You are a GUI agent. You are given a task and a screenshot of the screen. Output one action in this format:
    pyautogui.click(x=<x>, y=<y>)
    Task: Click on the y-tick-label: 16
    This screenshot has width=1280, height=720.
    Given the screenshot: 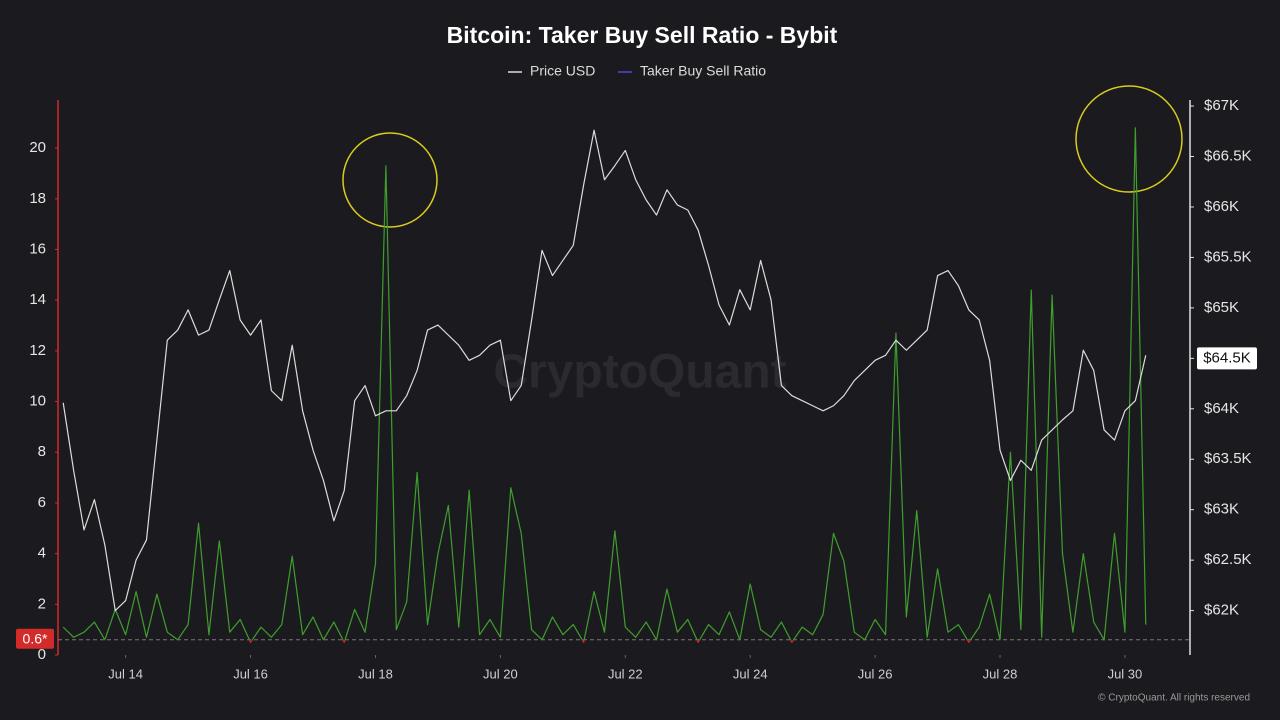 What is the action you would take?
    pyautogui.click(x=37, y=248)
    